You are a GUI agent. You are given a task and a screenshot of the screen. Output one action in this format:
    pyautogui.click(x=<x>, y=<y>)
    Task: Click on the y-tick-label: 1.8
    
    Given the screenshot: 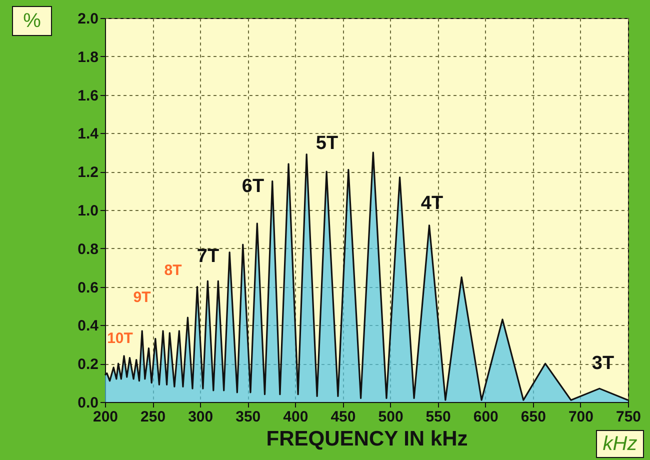 What is the action you would take?
    pyautogui.click(x=88, y=57)
    